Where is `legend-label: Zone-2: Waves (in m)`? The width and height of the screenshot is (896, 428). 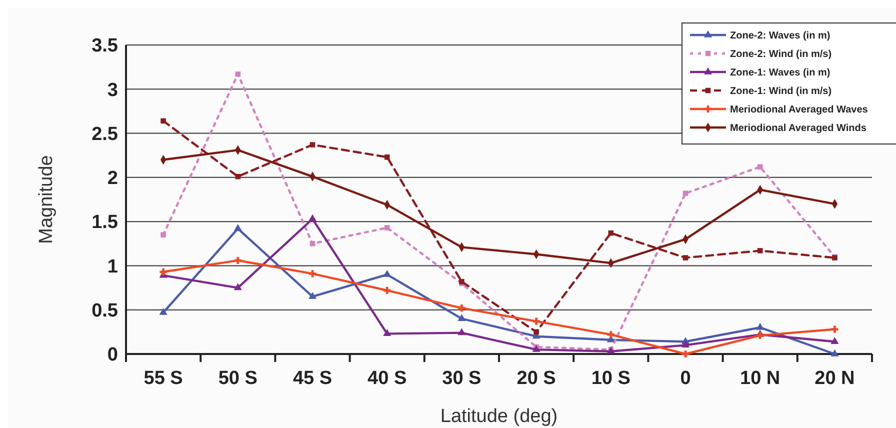
legend-label: Zone-2: Waves (in m) is located at coordinates (780, 36).